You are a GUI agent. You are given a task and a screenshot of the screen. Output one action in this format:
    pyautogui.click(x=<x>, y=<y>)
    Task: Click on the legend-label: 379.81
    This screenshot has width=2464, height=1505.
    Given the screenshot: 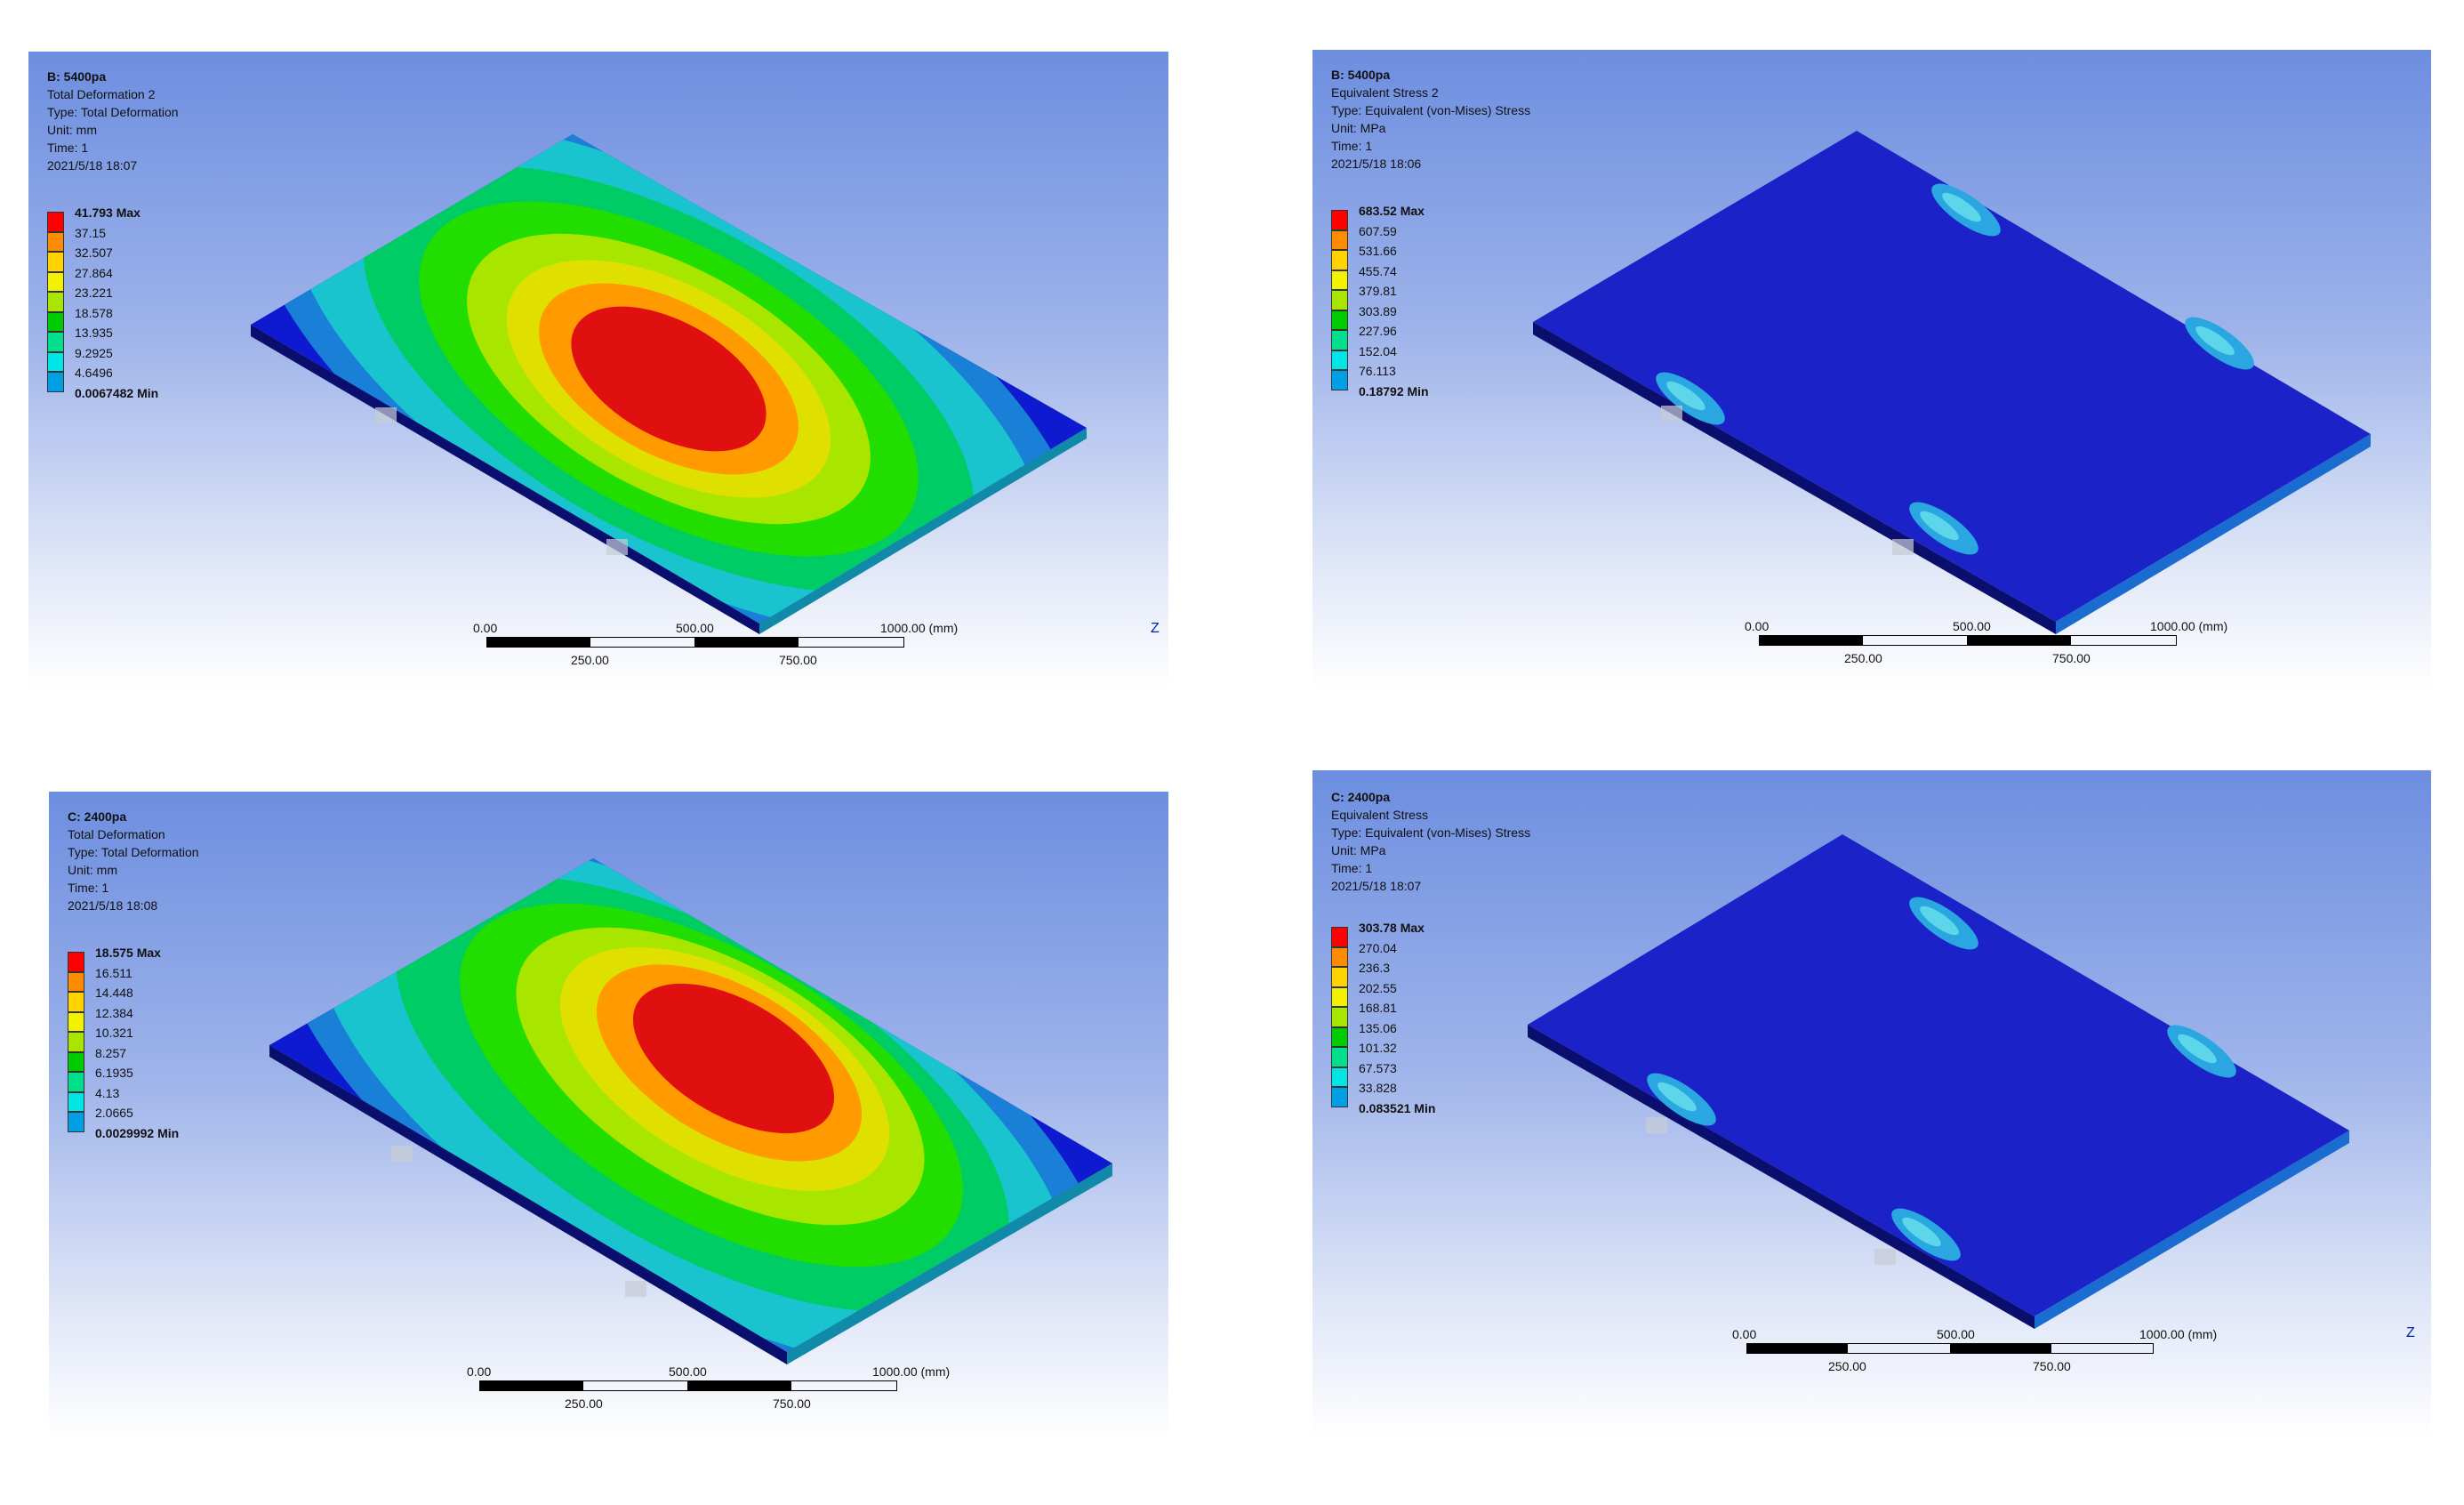 What is the action you would take?
    pyautogui.click(x=1378, y=291)
    